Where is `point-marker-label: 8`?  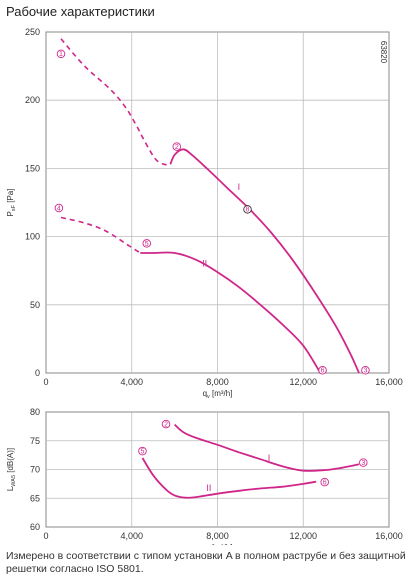 point-marker-label: 8 is located at coordinates (248, 210).